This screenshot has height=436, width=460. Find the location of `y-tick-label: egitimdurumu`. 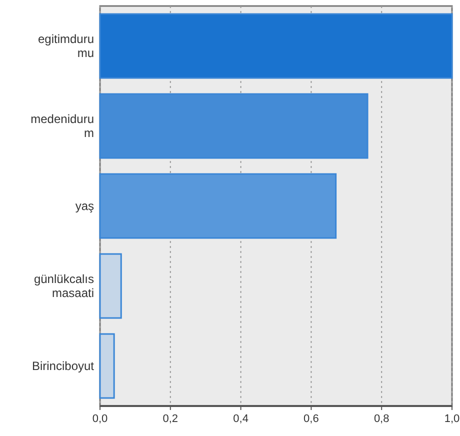

y-tick-label: egitimdurumu is located at coordinates (66, 46).